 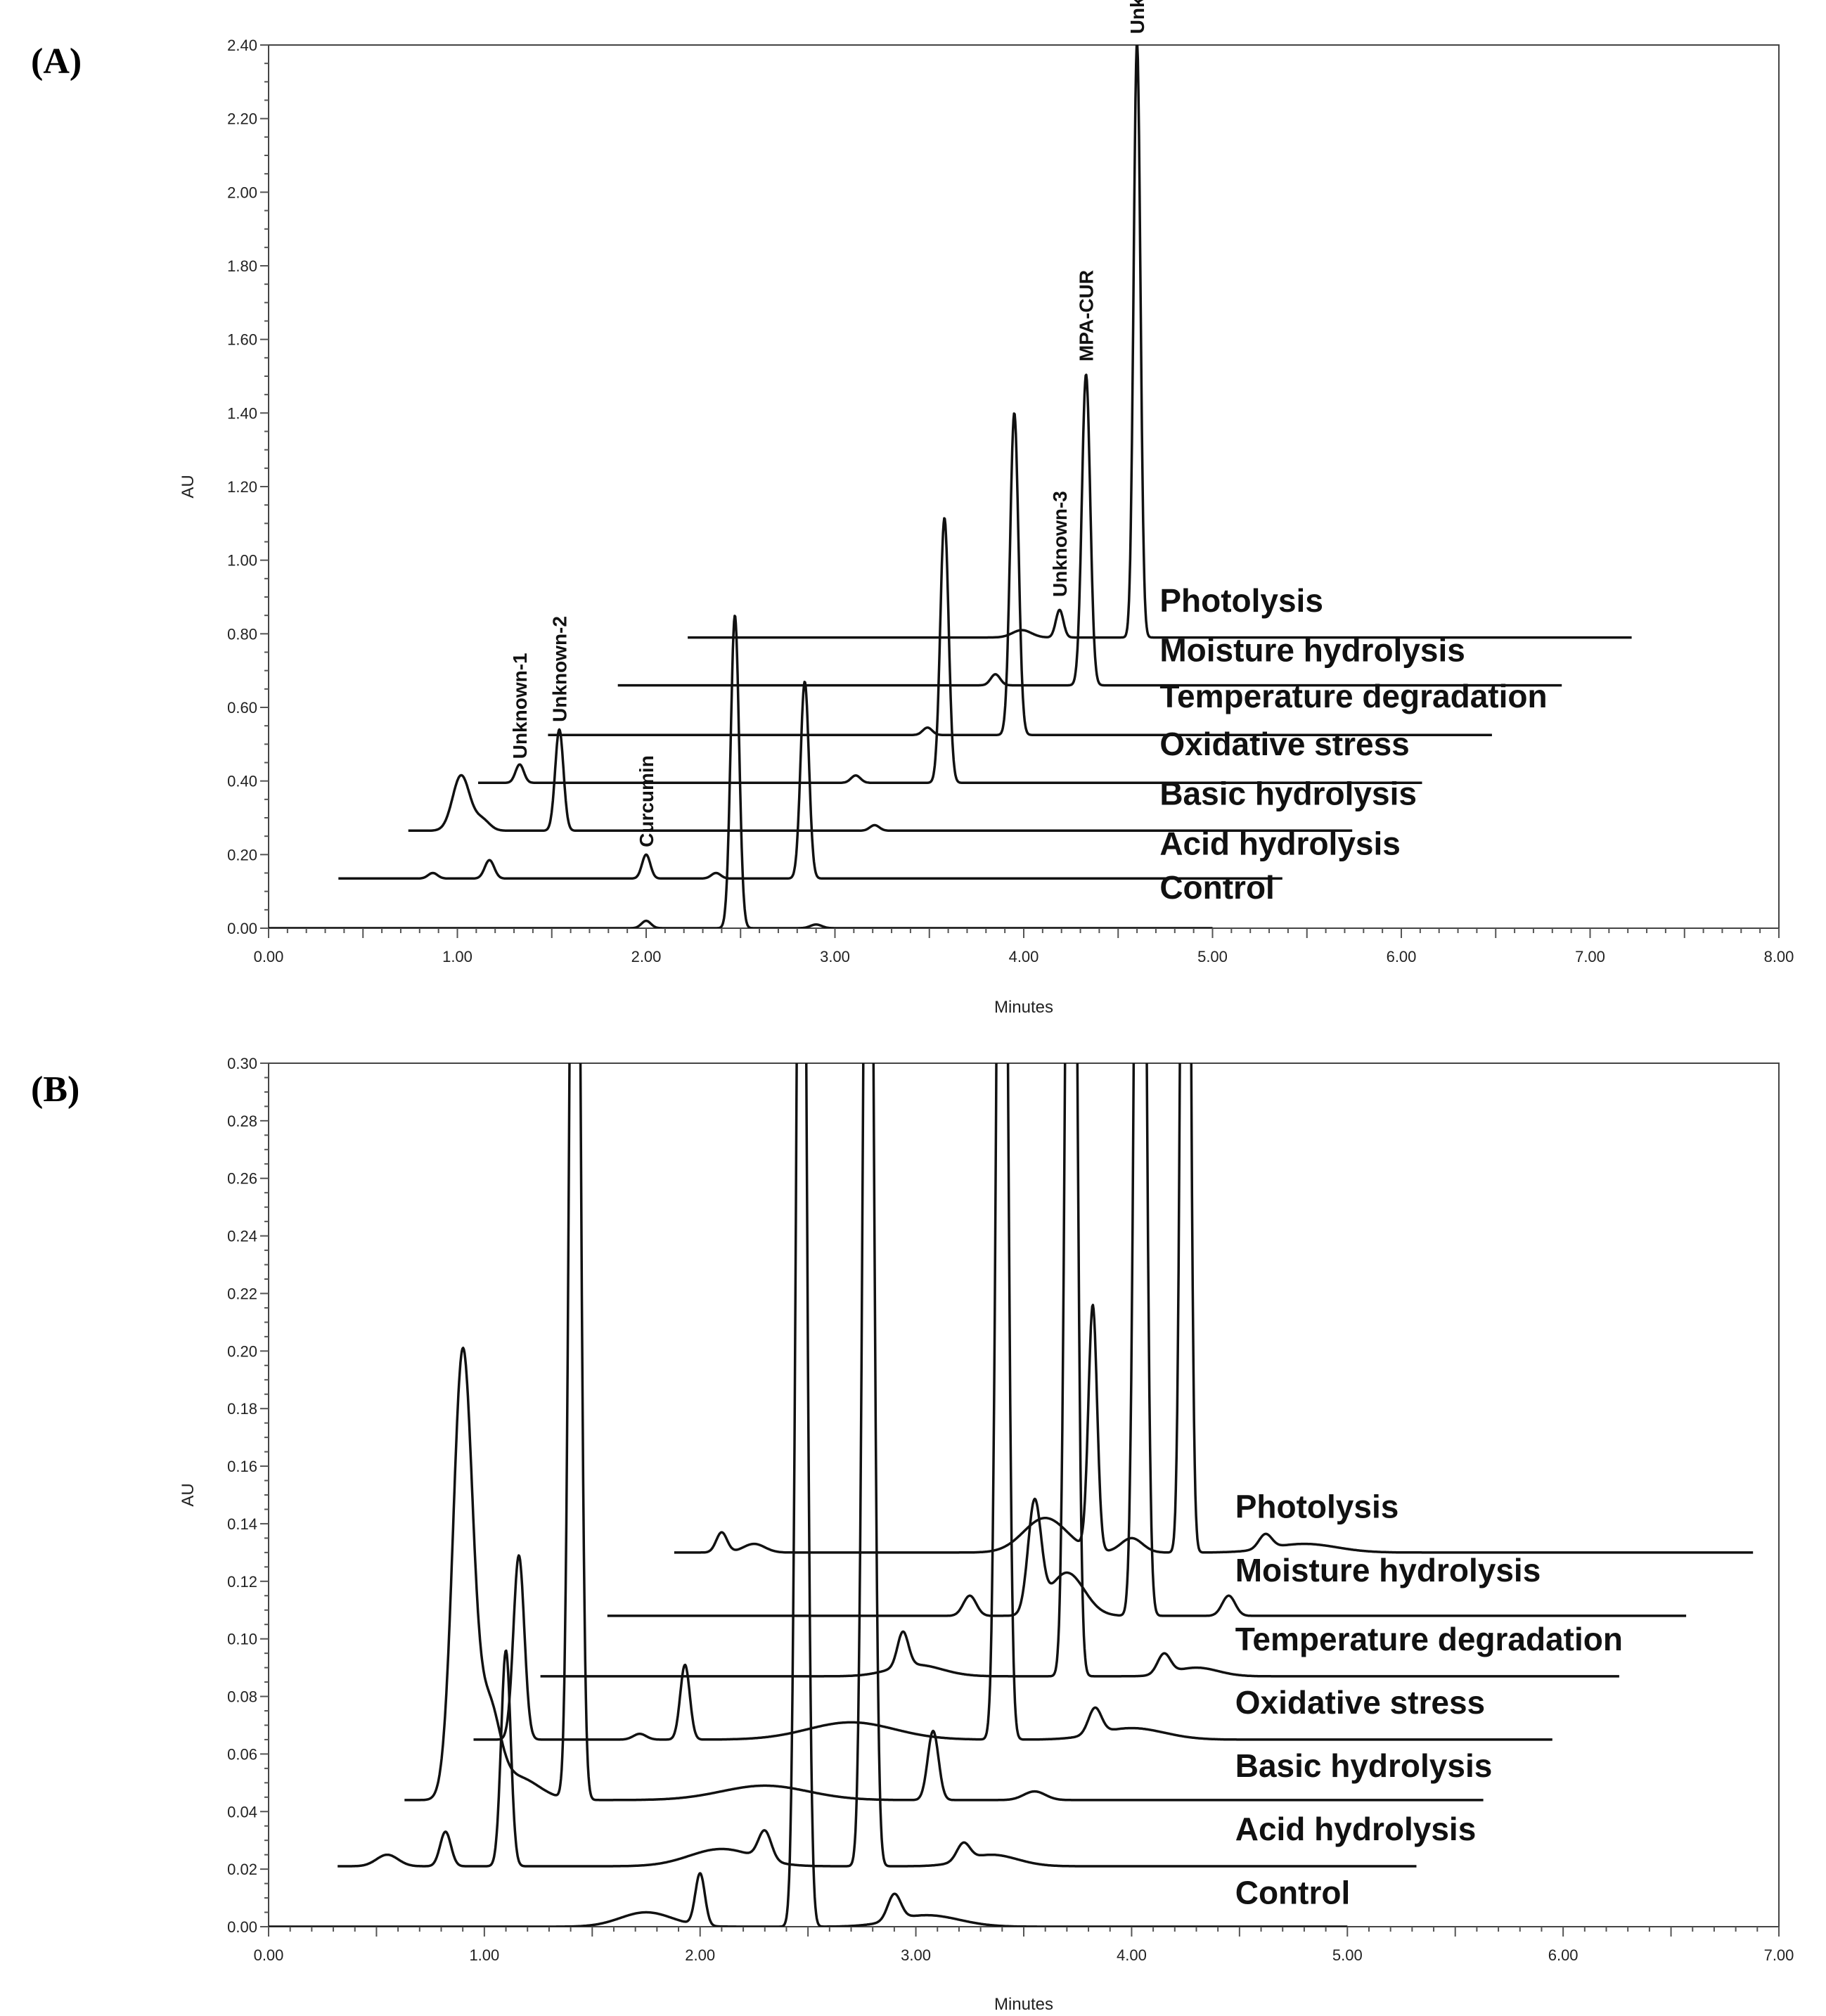 What do you see at coordinates (242, 1236) in the screenshot?
I see `y-tick-label-b: 0.24` at bounding box center [242, 1236].